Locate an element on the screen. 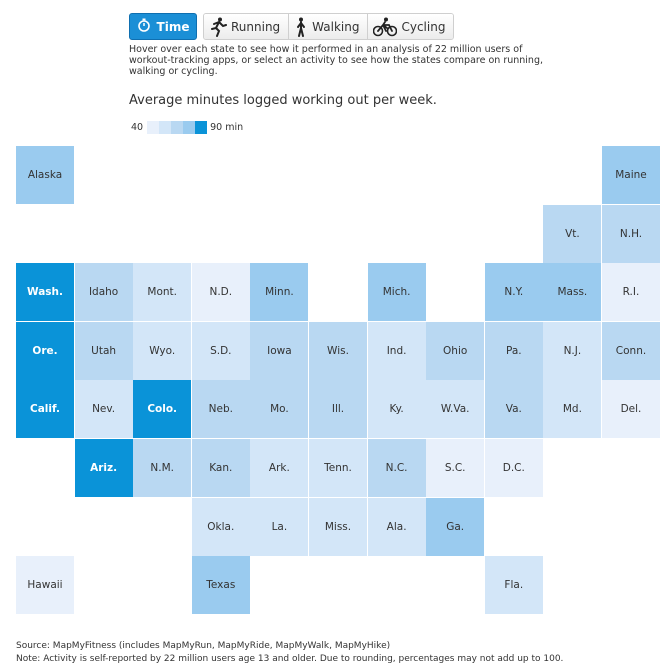 This screenshot has width=671, height=666. state-label: Maine is located at coordinates (631, 175).